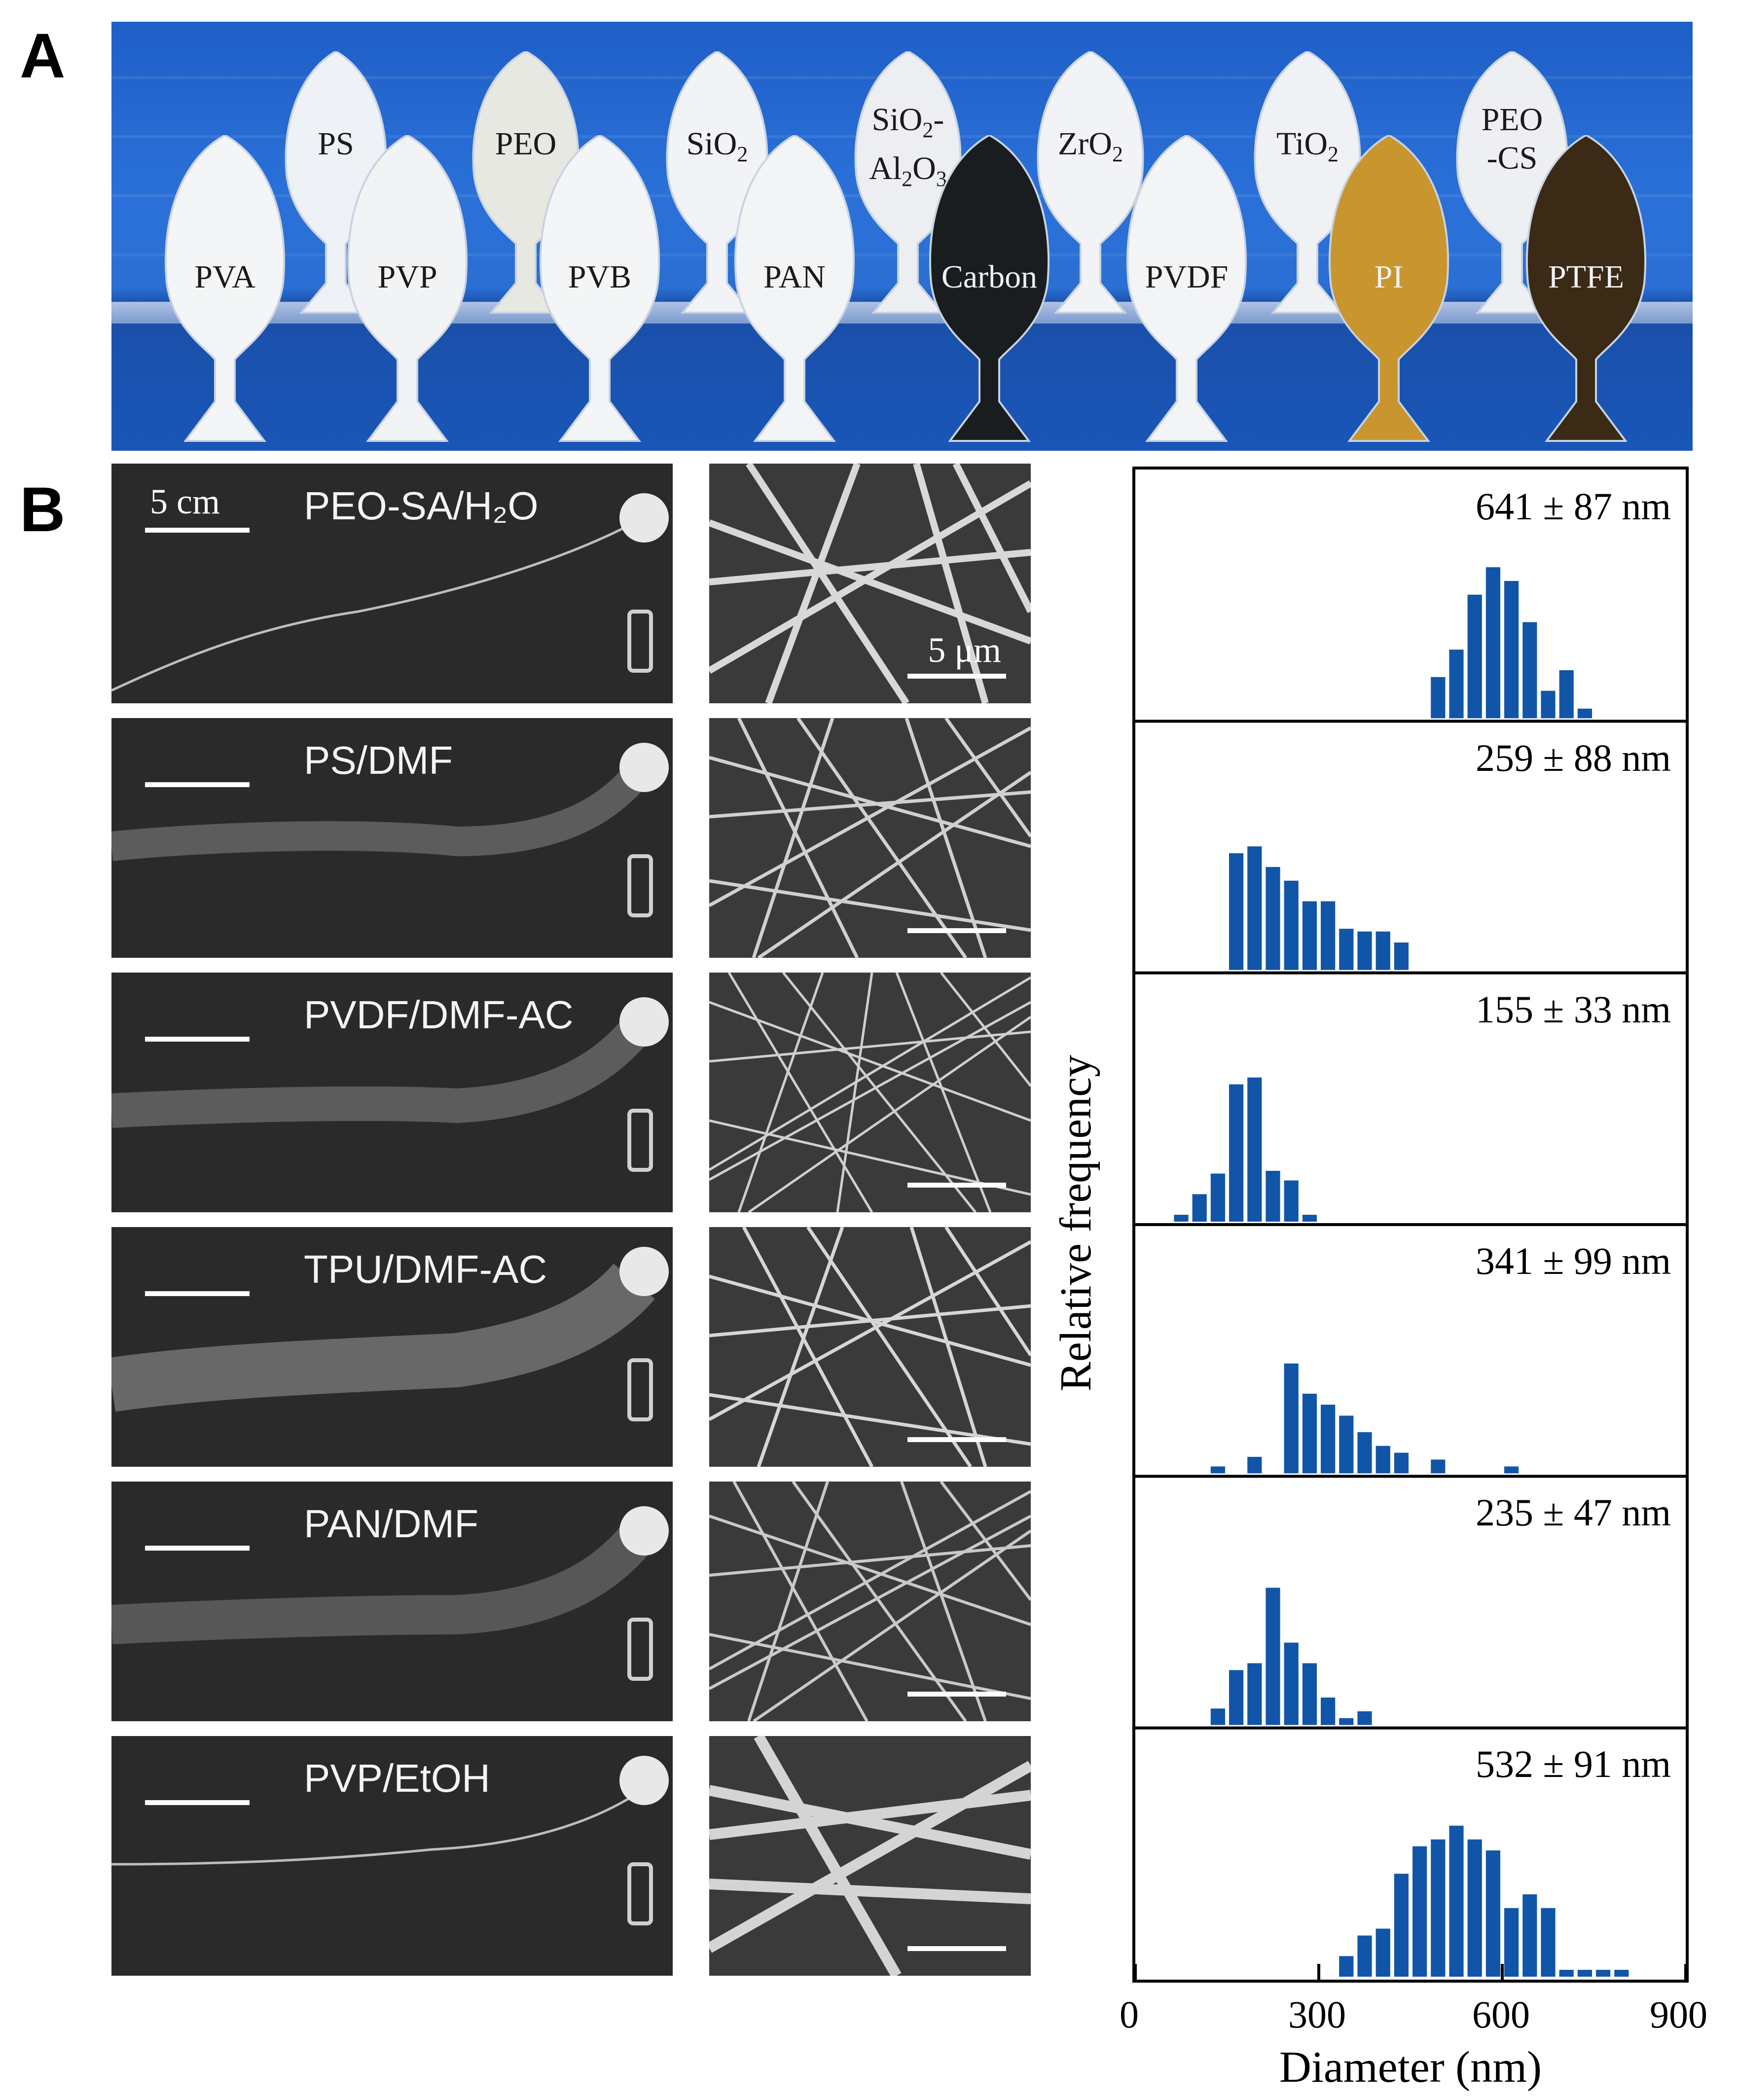 This screenshot has width=1738, height=2100. What do you see at coordinates (717, 184) in the screenshot?
I see `bottle-sio2: SiO2` at bounding box center [717, 184].